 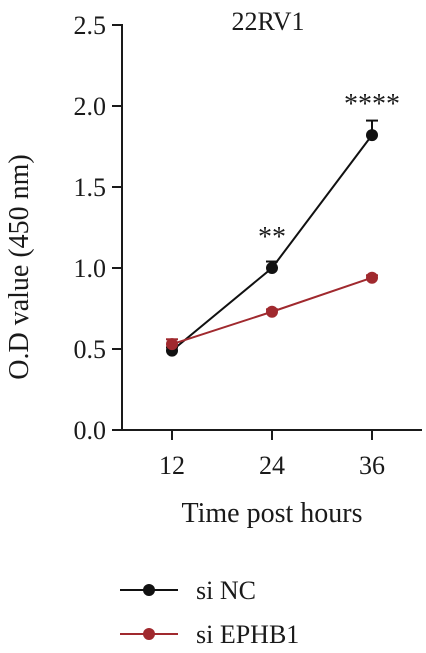 I want to click on x-tick-label: 36, so click(x=372, y=465).